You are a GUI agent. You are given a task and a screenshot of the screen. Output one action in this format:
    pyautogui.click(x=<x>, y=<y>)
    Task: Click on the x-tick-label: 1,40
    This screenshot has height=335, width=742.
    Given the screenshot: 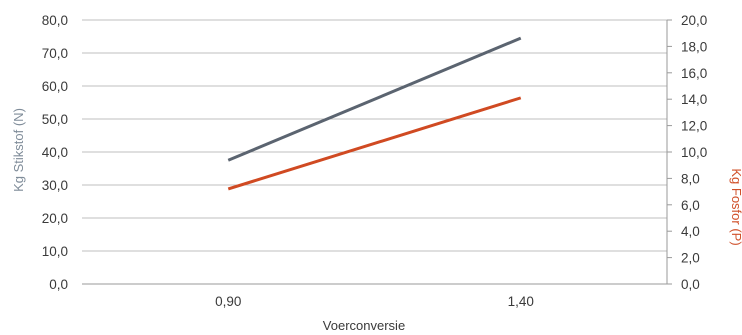 What is the action you would take?
    pyautogui.click(x=521, y=301)
    